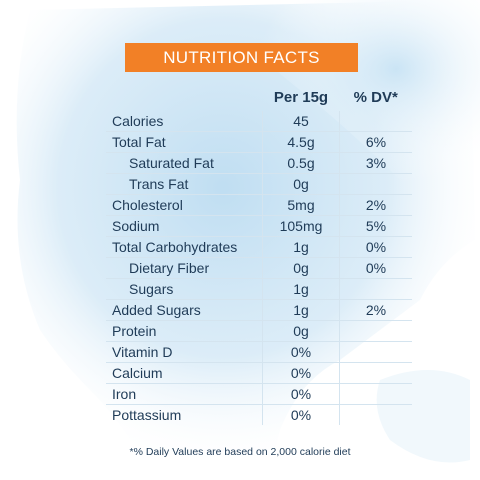  Describe the element at coordinates (259, 415) in the screenshot. I see `table-row: Pottassium 0%` at that location.